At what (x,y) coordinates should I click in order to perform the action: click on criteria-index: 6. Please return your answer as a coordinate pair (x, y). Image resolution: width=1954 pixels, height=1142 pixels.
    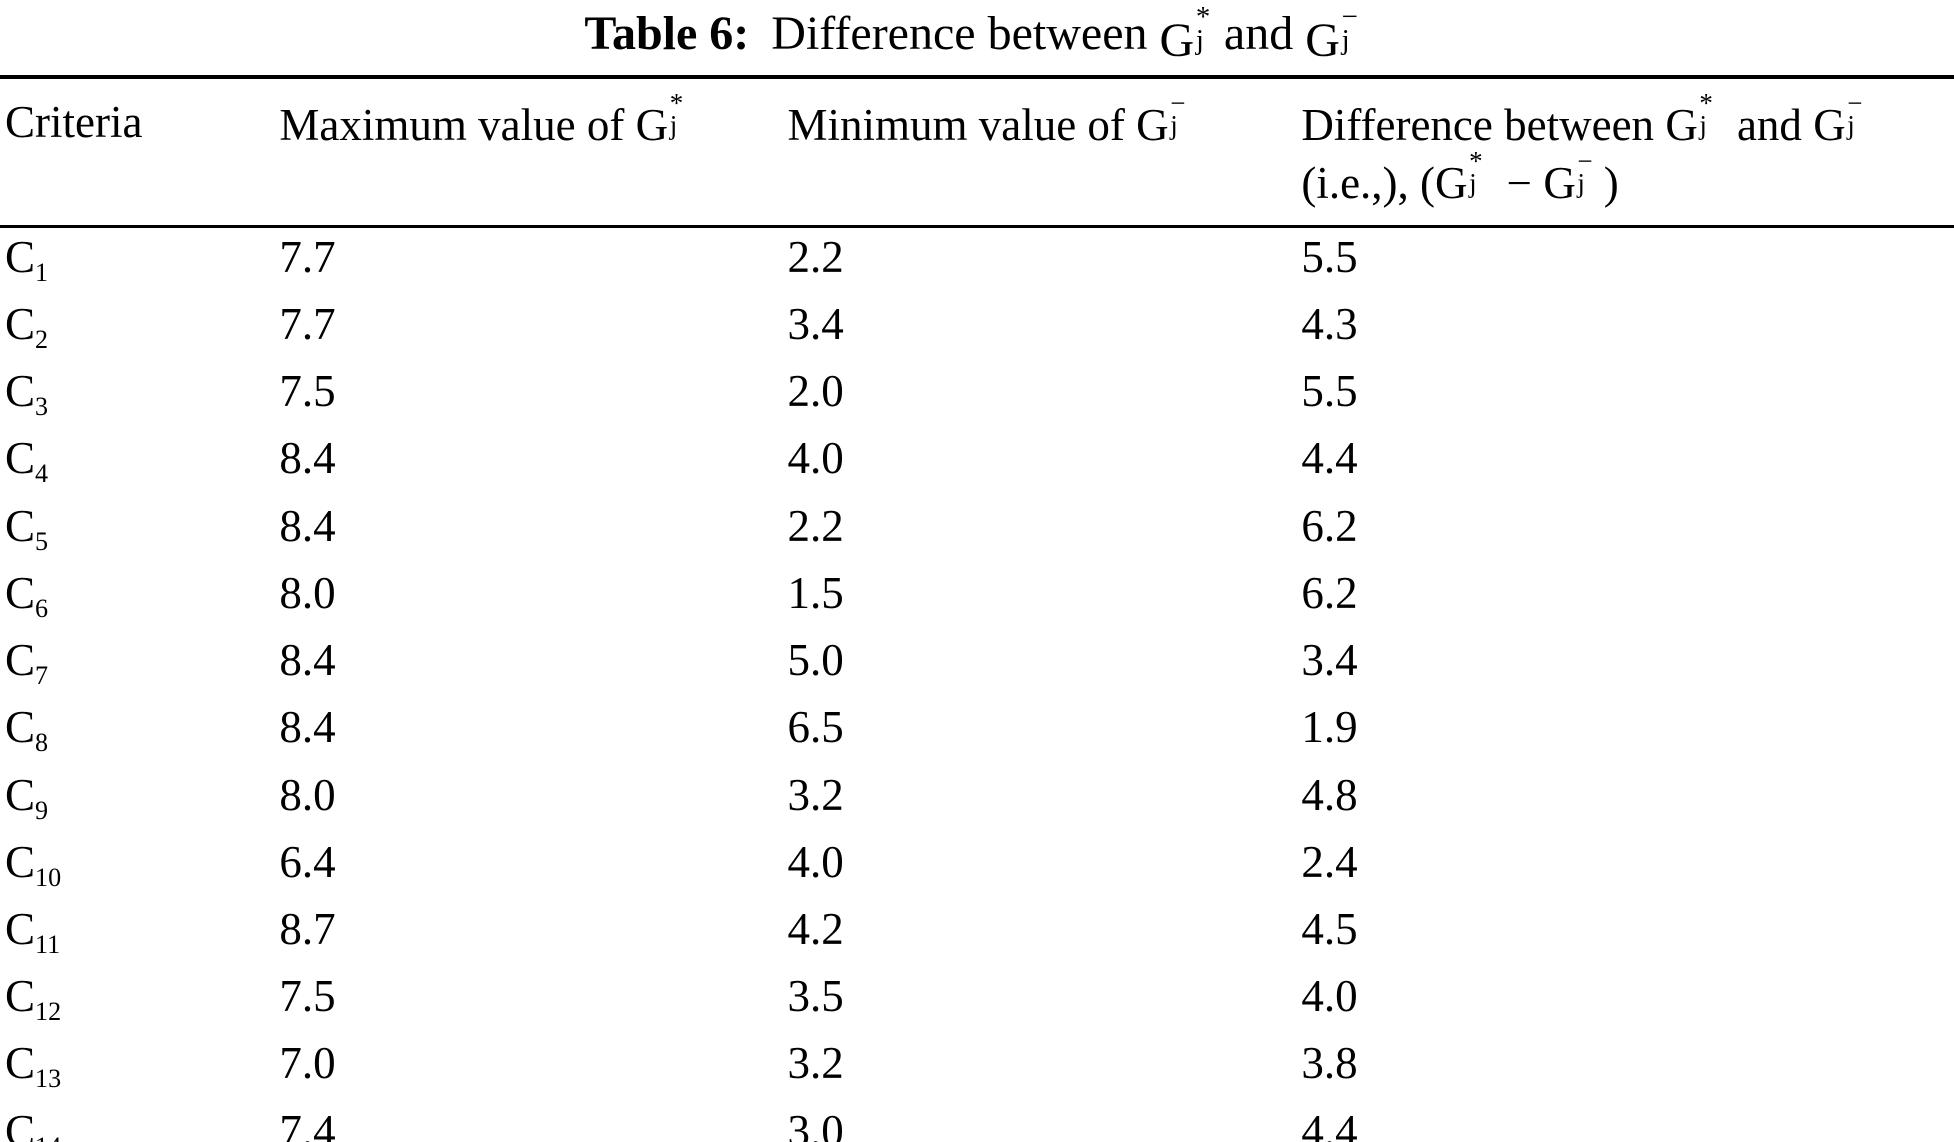
    Looking at the image, I should click on (42, 608).